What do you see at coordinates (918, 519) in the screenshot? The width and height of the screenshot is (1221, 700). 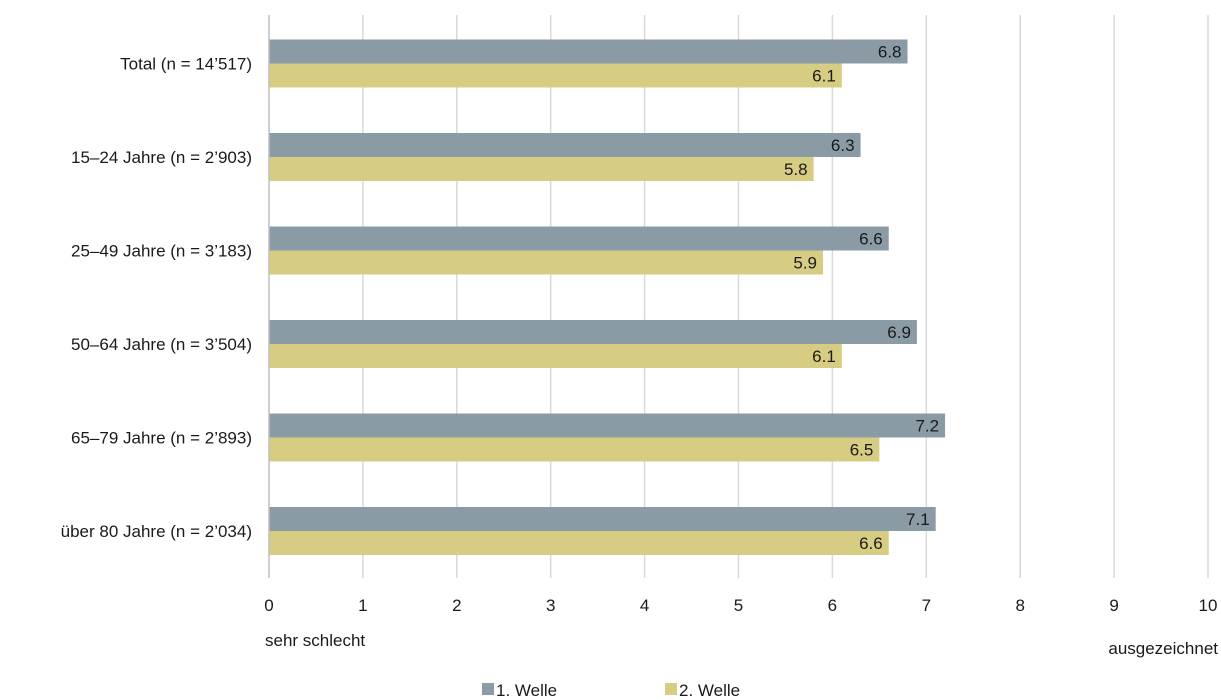 I see `data-label: 7.1` at bounding box center [918, 519].